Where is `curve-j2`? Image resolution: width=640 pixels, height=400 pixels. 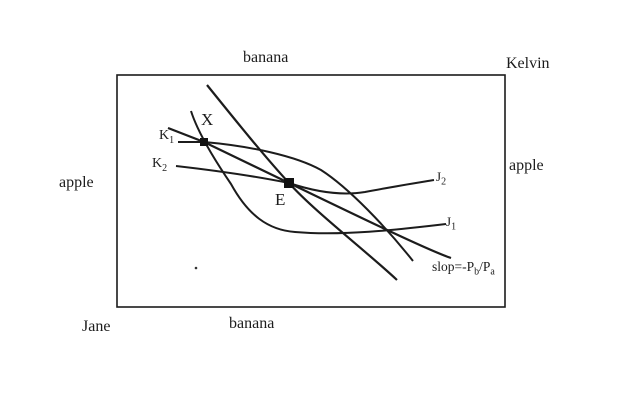 curve-j2 is located at coordinates (361, 187).